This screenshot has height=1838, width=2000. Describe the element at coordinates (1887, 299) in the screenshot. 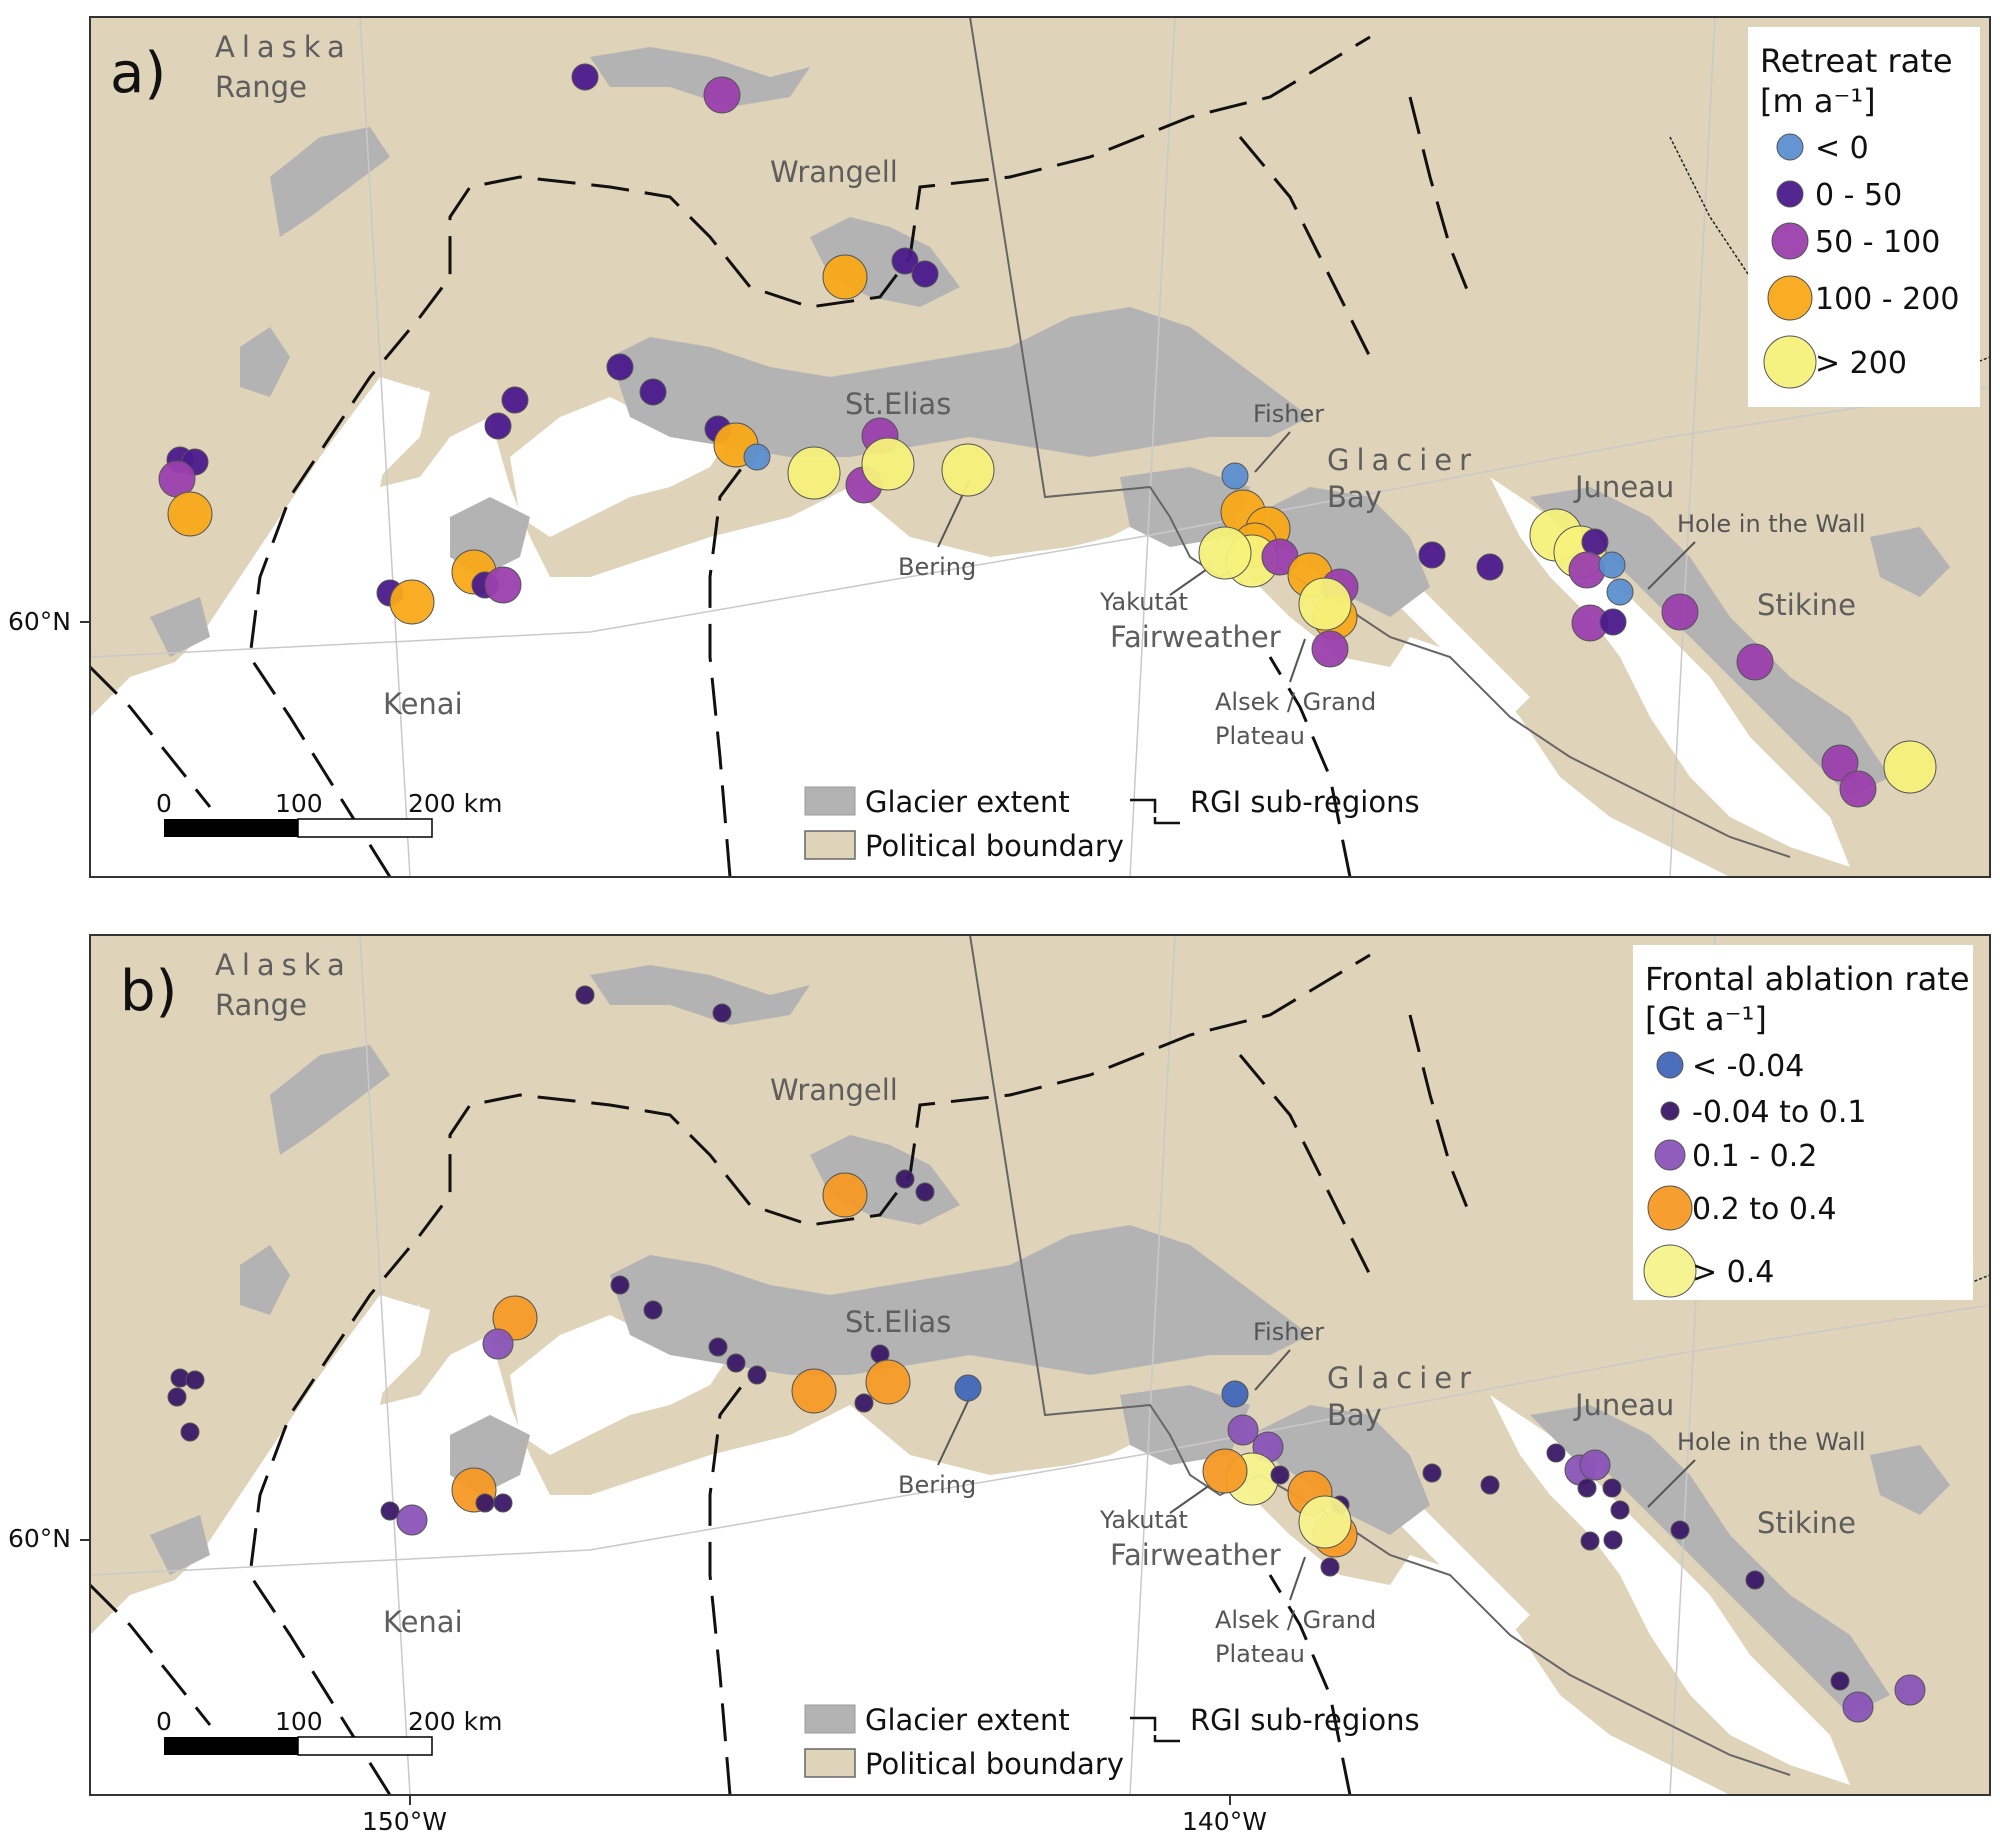

I see `legend-a-label-3: 100 - 200` at that location.